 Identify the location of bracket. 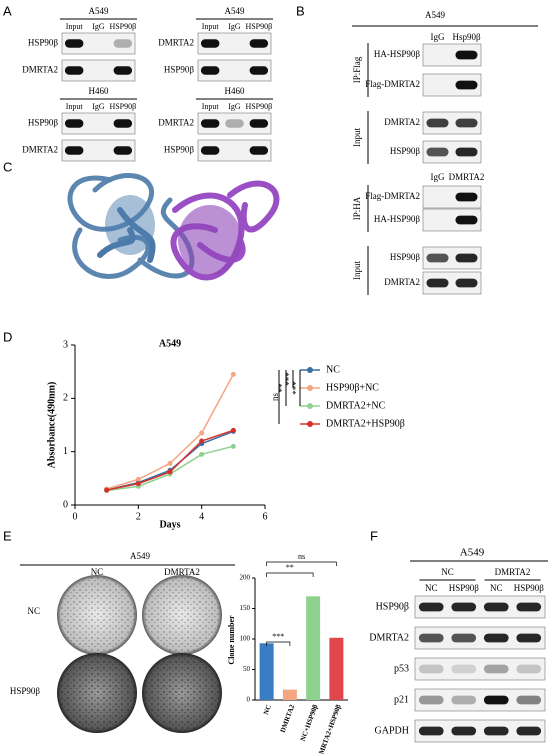
(278, 643).